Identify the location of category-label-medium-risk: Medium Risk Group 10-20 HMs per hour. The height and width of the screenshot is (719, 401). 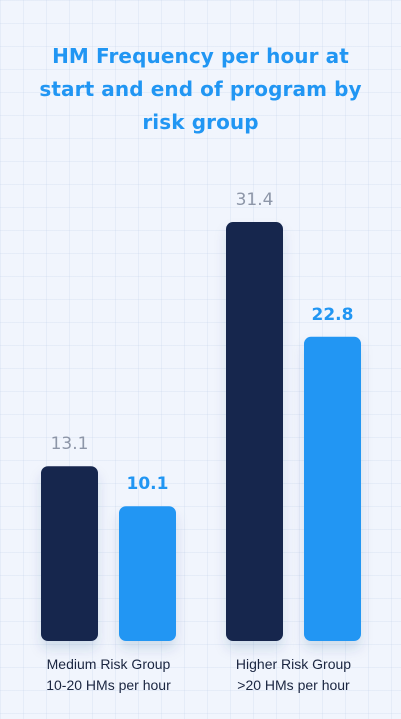
(109, 675).